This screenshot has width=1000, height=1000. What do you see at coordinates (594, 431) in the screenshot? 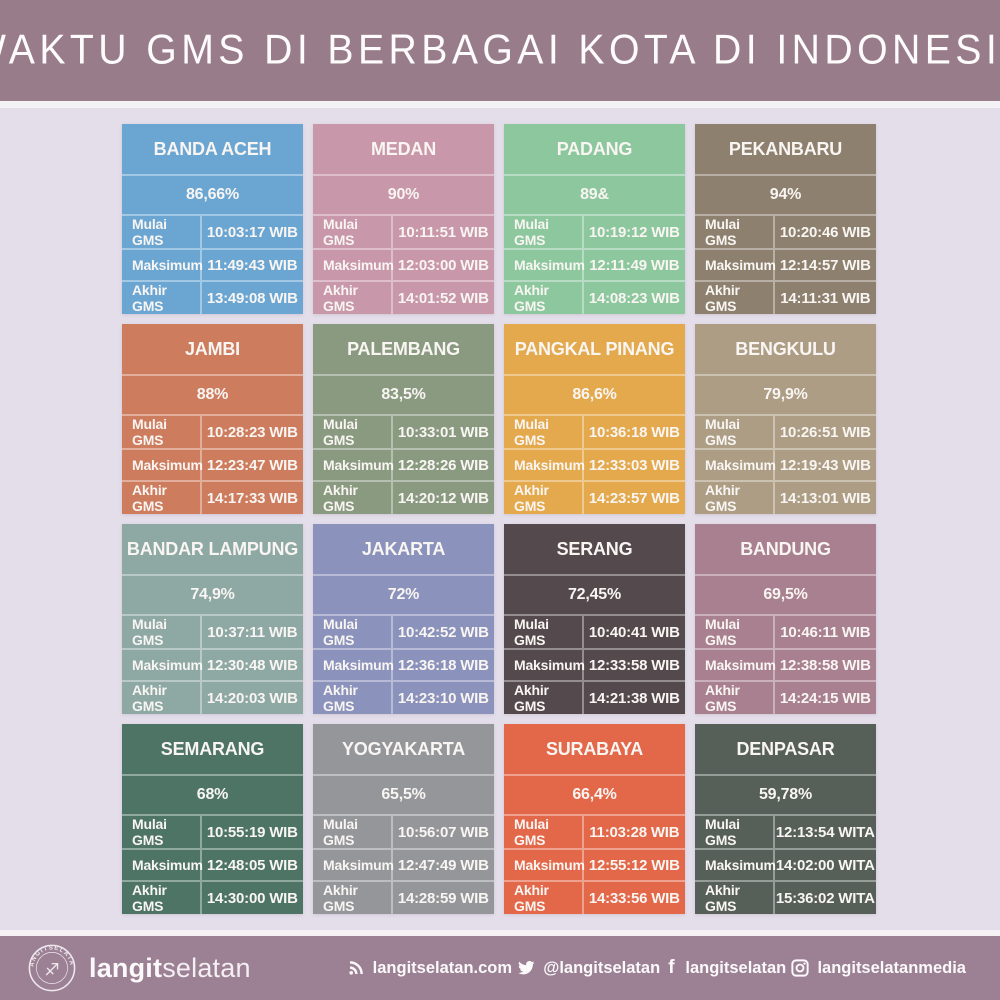
I see `start-row: Mulai GMS 10:36:18 WIB` at bounding box center [594, 431].